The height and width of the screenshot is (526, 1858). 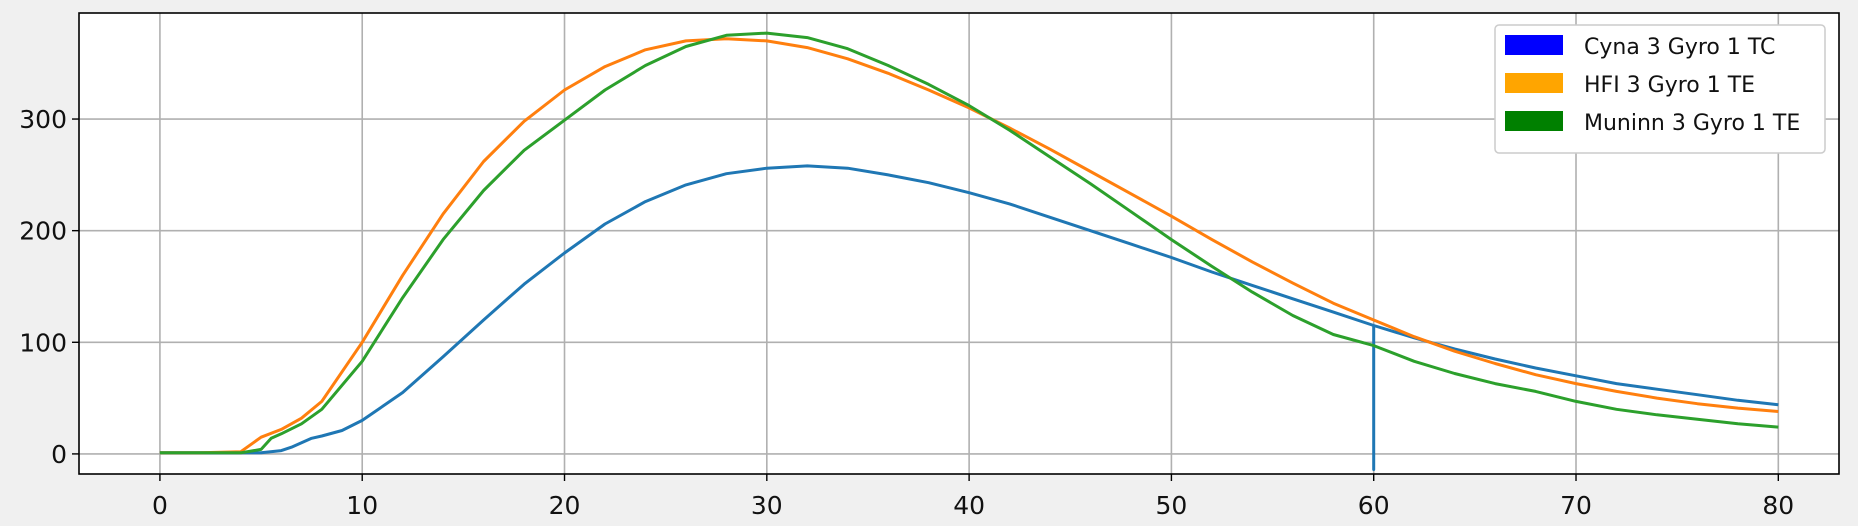 I want to click on x-tick-label: 70, so click(x=1576, y=505).